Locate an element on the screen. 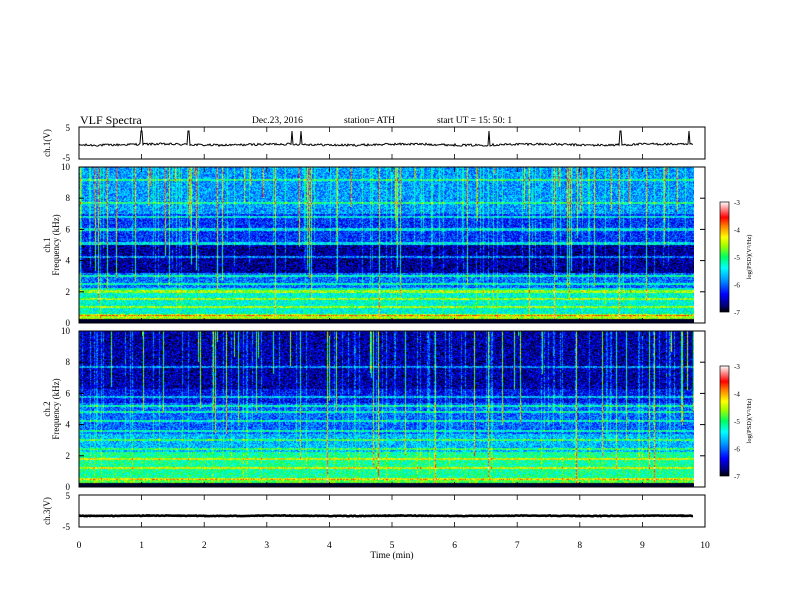 The image size is (792, 612). xtick-label: 4 is located at coordinates (329, 546).